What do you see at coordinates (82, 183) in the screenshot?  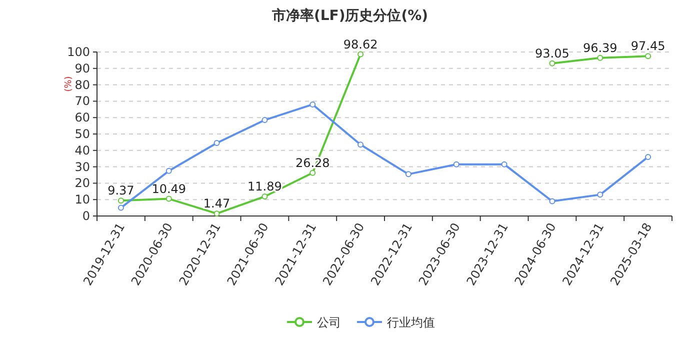 I see `y-tick-label: 20` at bounding box center [82, 183].